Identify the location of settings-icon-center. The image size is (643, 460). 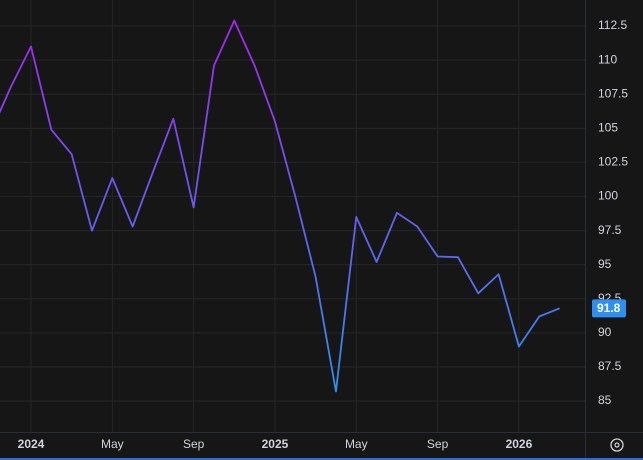
(617, 445).